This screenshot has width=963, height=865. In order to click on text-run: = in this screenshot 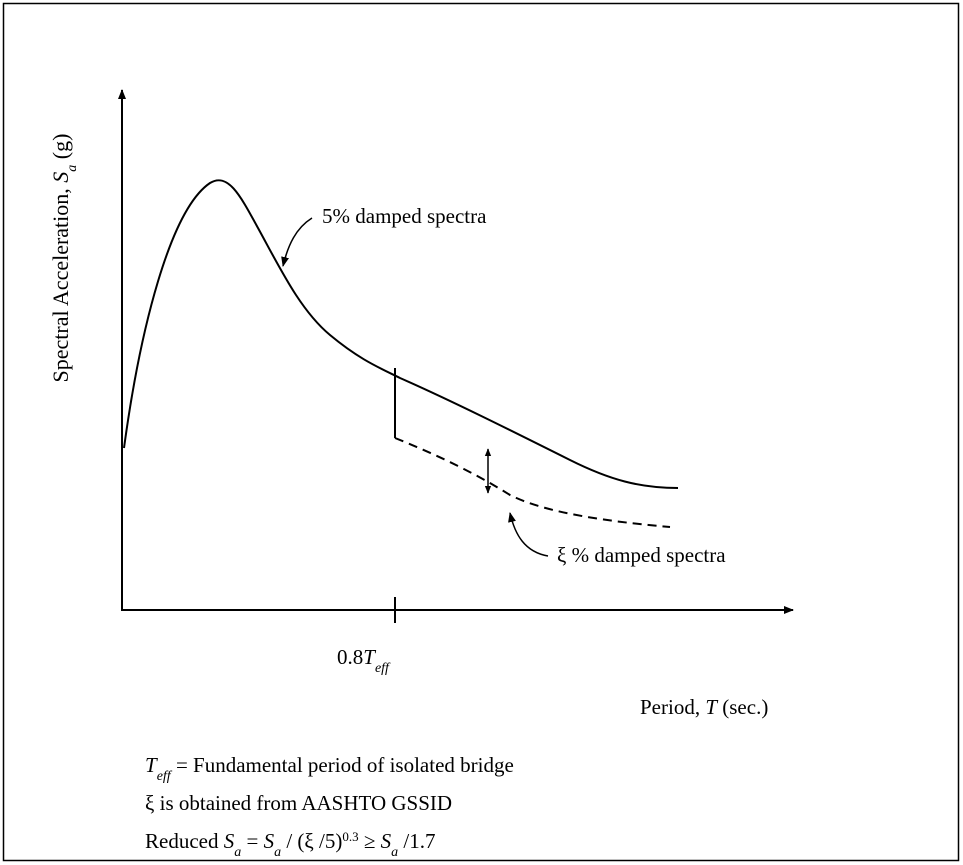, I will do `click(252, 841)`.